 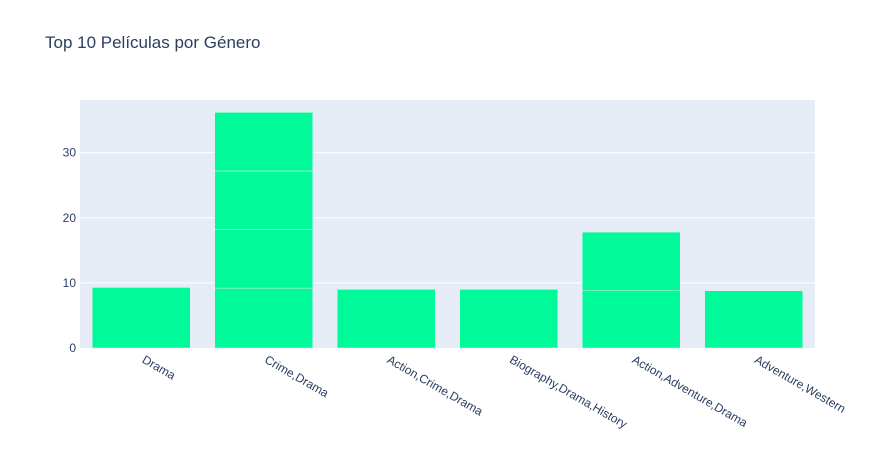 What do you see at coordinates (153, 42) in the screenshot?
I see `chart-title: Top 10 Películas por Género` at bounding box center [153, 42].